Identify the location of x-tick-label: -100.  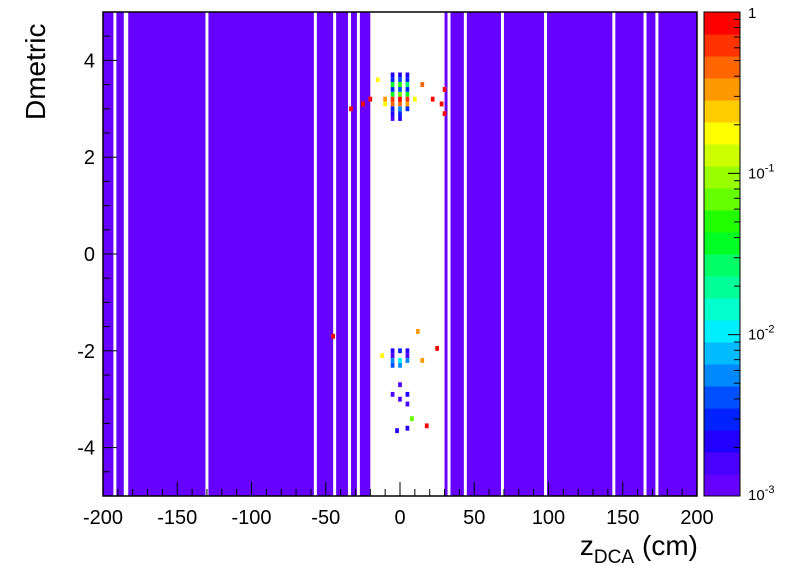
(251, 518).